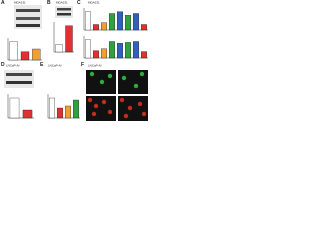  I want to click on panel-letter: C, so click(79, 3).